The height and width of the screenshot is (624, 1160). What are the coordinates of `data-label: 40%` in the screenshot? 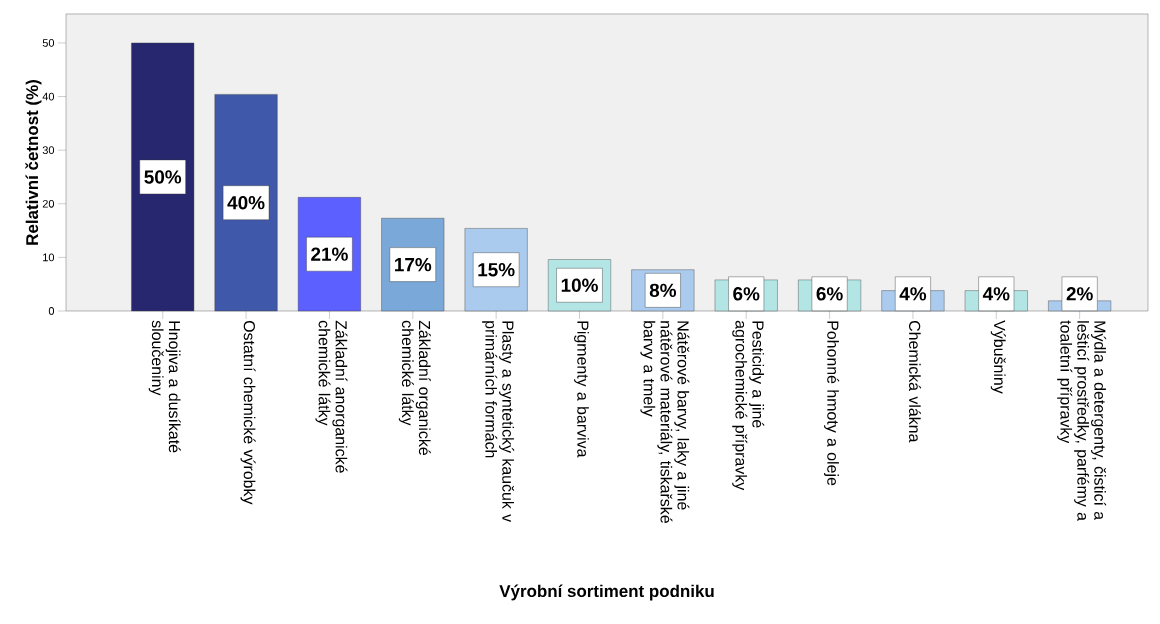 It's located at (246, 202).